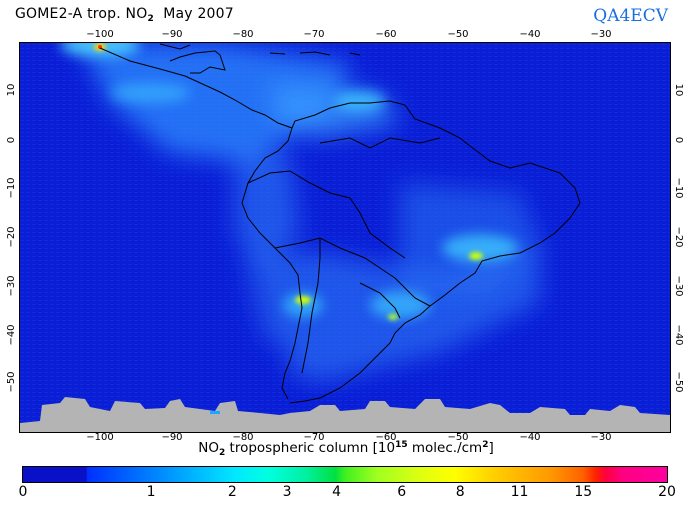 The image size is (692, 507). Describe the element at coordinates (678, 90) in the screenshot. I see `right-tick-label: 10` at that location.